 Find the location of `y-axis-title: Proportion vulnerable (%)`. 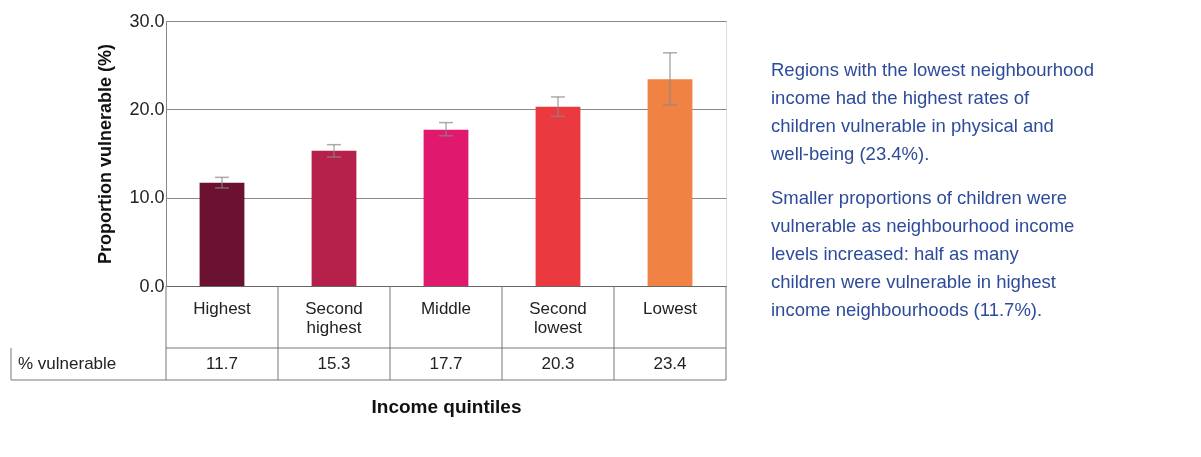

y-axis-title: Proportion vulnerable (%) is located at coordinates (105, 154).